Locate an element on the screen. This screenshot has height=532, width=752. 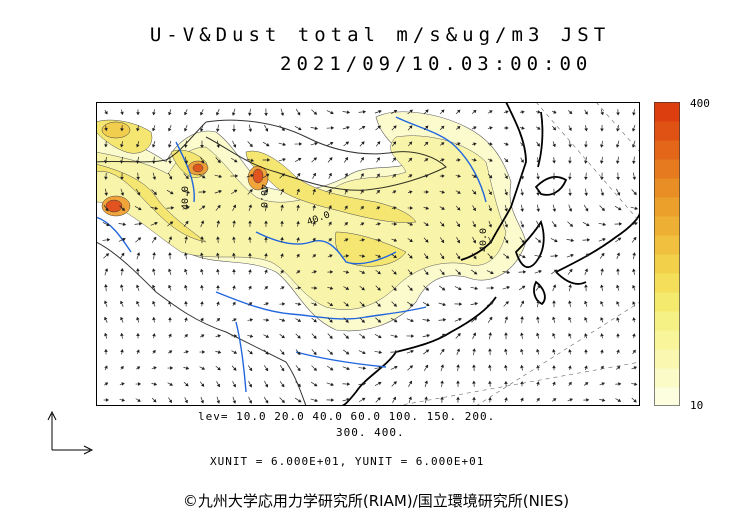
reference-vector-icon is located at coordinates (70, 432).